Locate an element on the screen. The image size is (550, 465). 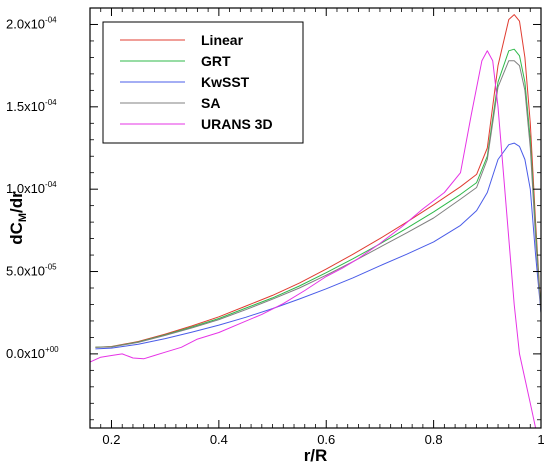
x-tick-label: 0.8 is located at coordinates (434, 439).